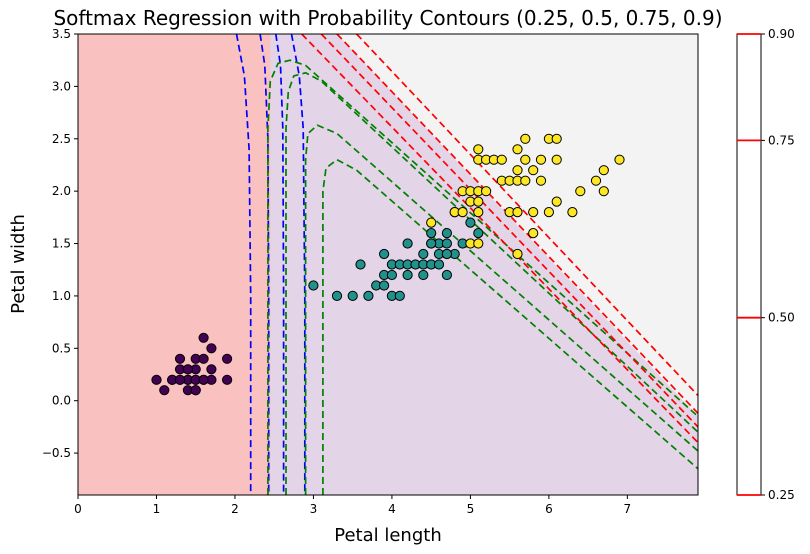 Image resolution: width=810 pixels, height=554 pixels. What do you see at coordinates (61, 139) in the screenshot?
I see `y-tick-label: 2.5` at bounding box center [61, 139].